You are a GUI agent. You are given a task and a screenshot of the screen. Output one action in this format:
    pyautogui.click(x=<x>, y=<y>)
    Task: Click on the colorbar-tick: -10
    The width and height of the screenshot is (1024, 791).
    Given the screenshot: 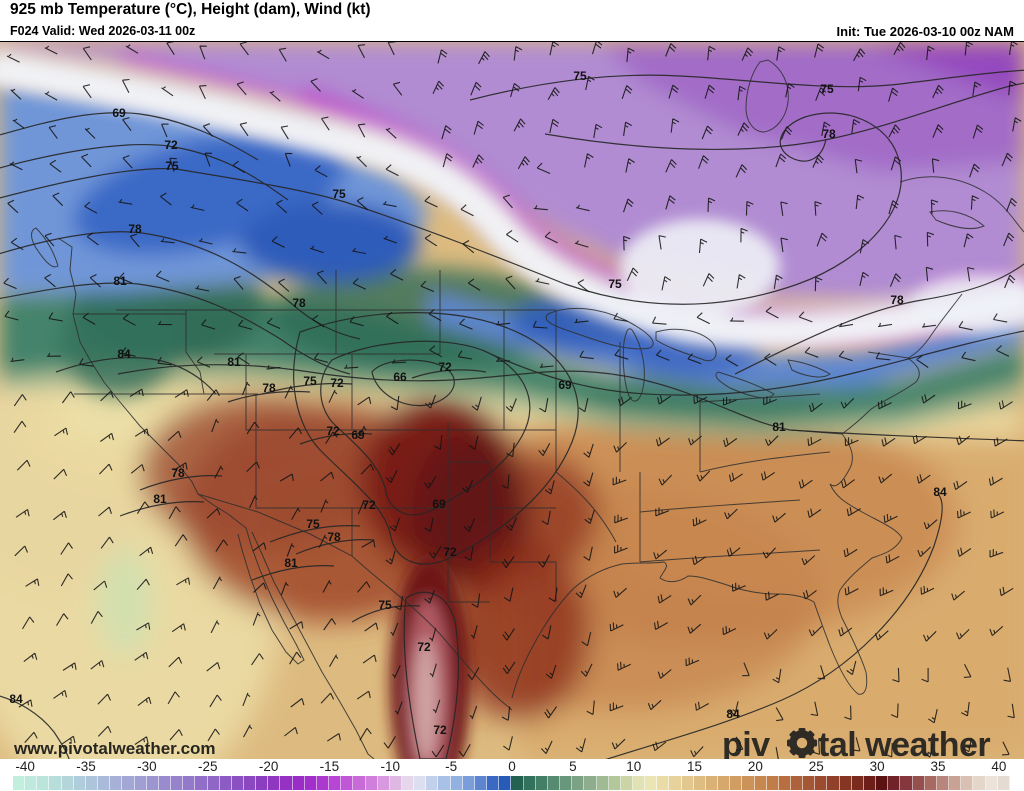 What is the action you would take?
    pyautogui.click(x=390, y=766)
    